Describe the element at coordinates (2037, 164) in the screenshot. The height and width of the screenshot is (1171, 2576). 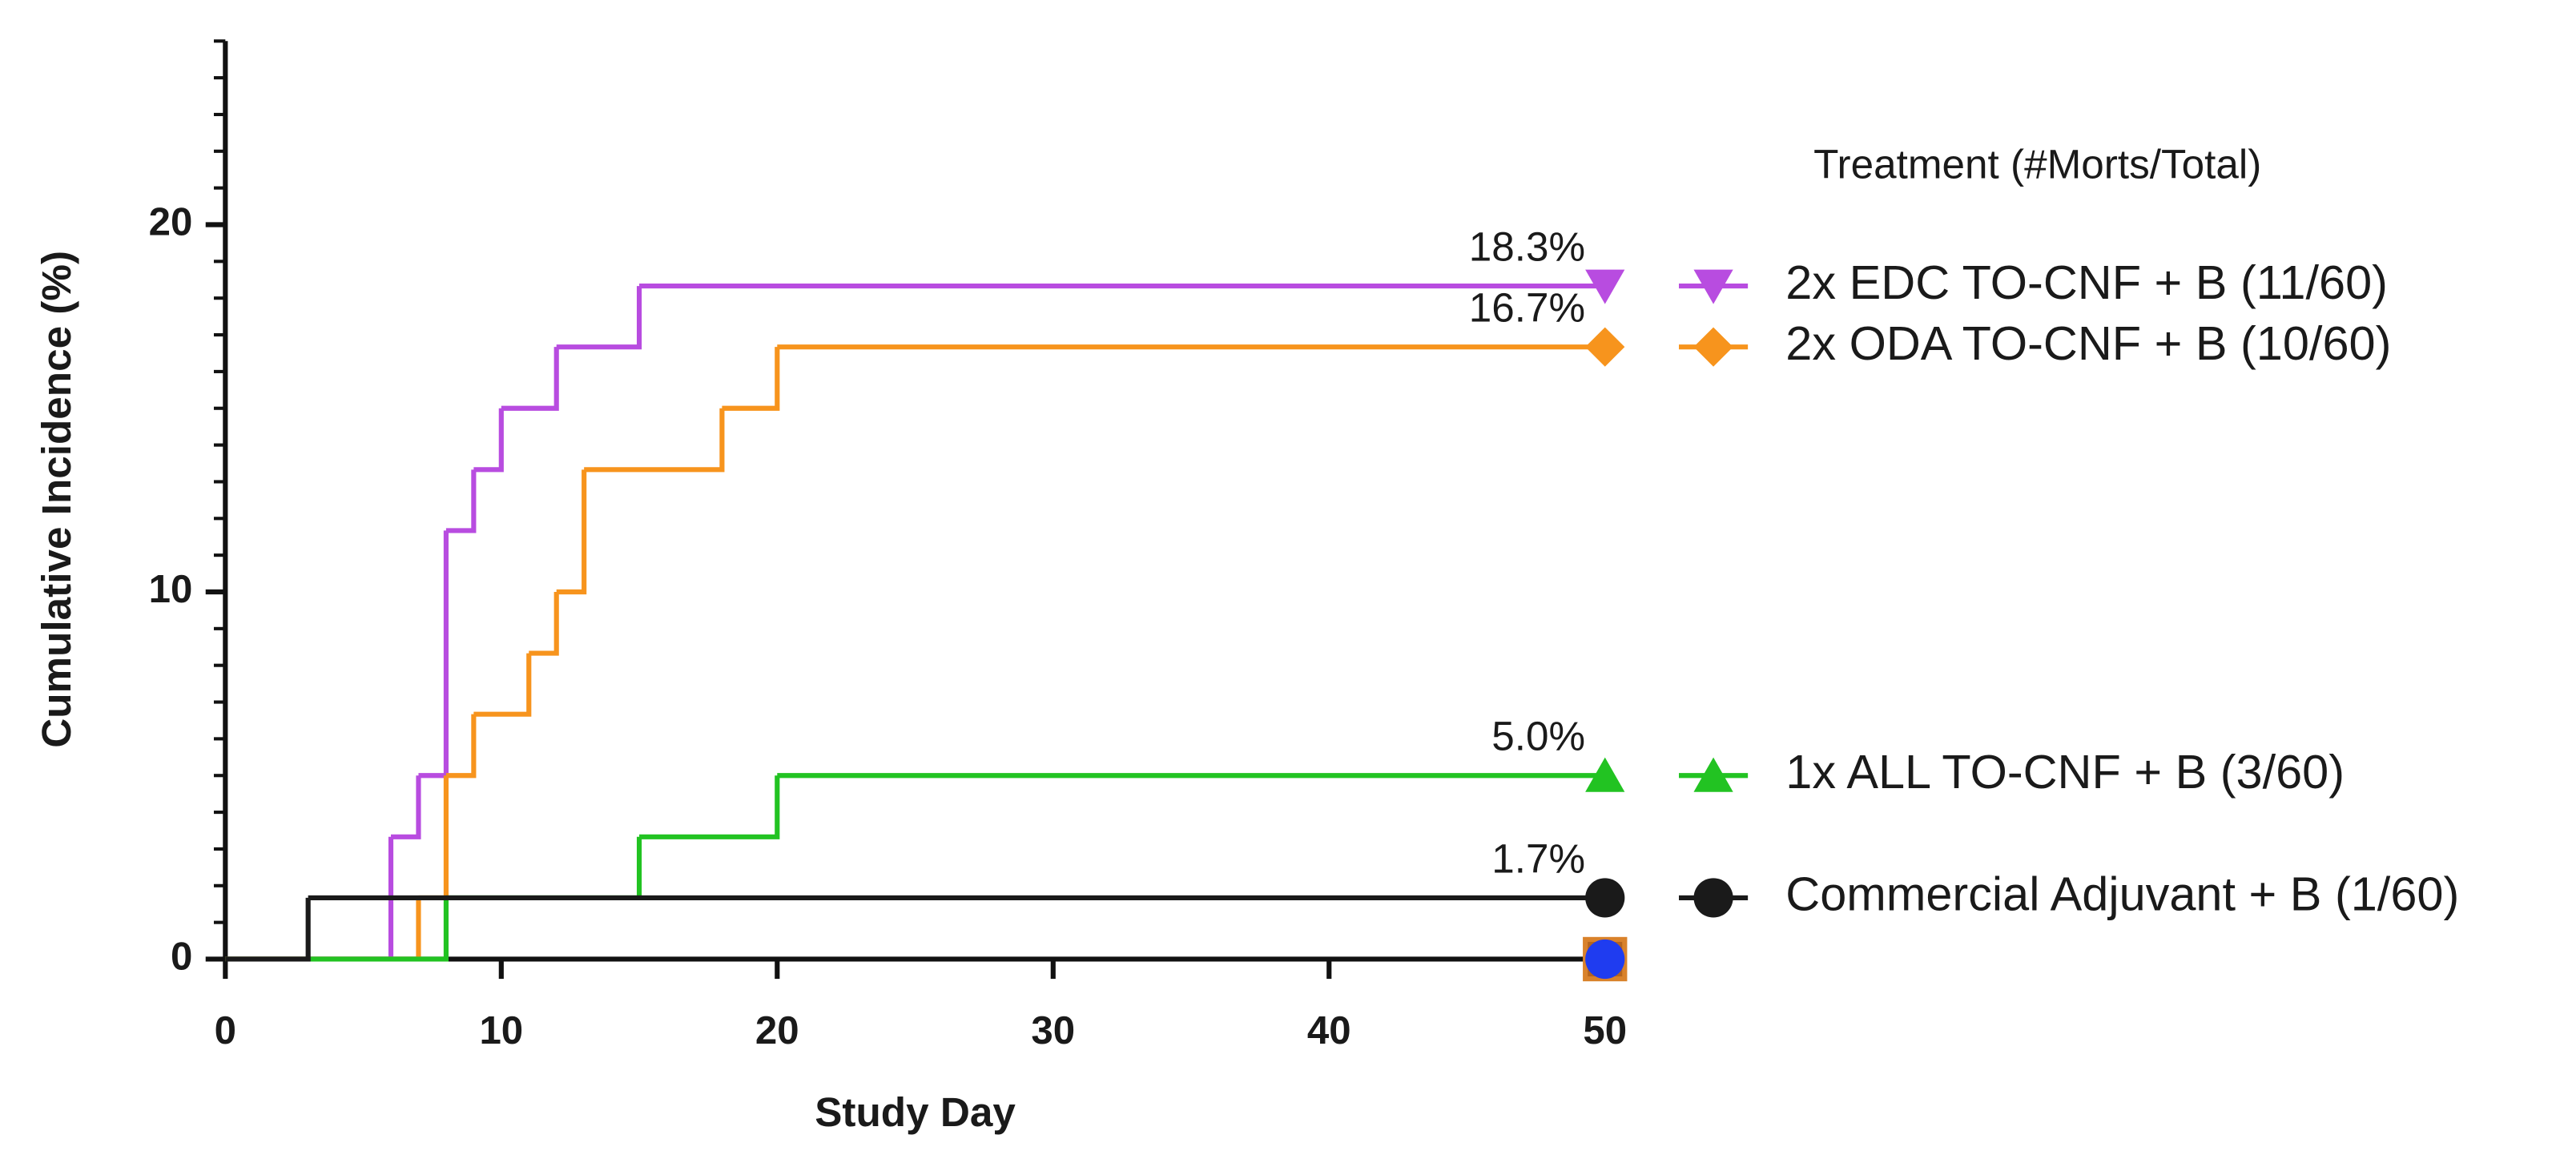
I see `legend-title: Treatment (#Morts/Total)` at that location.